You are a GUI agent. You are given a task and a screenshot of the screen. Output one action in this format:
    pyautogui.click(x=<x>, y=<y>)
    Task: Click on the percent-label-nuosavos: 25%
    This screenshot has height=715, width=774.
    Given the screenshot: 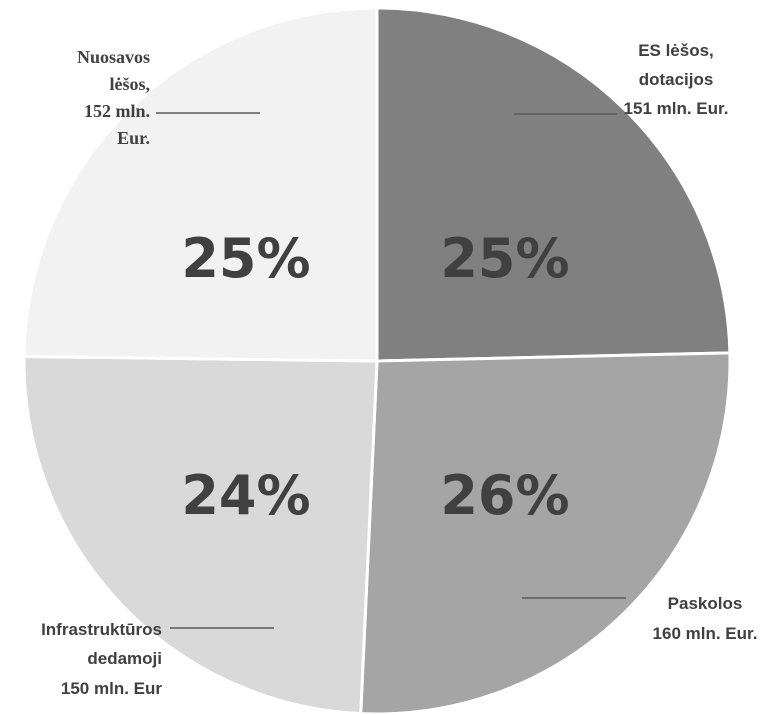 What is the action you would take?
    pyautogui.click(x=245, y=258)
    